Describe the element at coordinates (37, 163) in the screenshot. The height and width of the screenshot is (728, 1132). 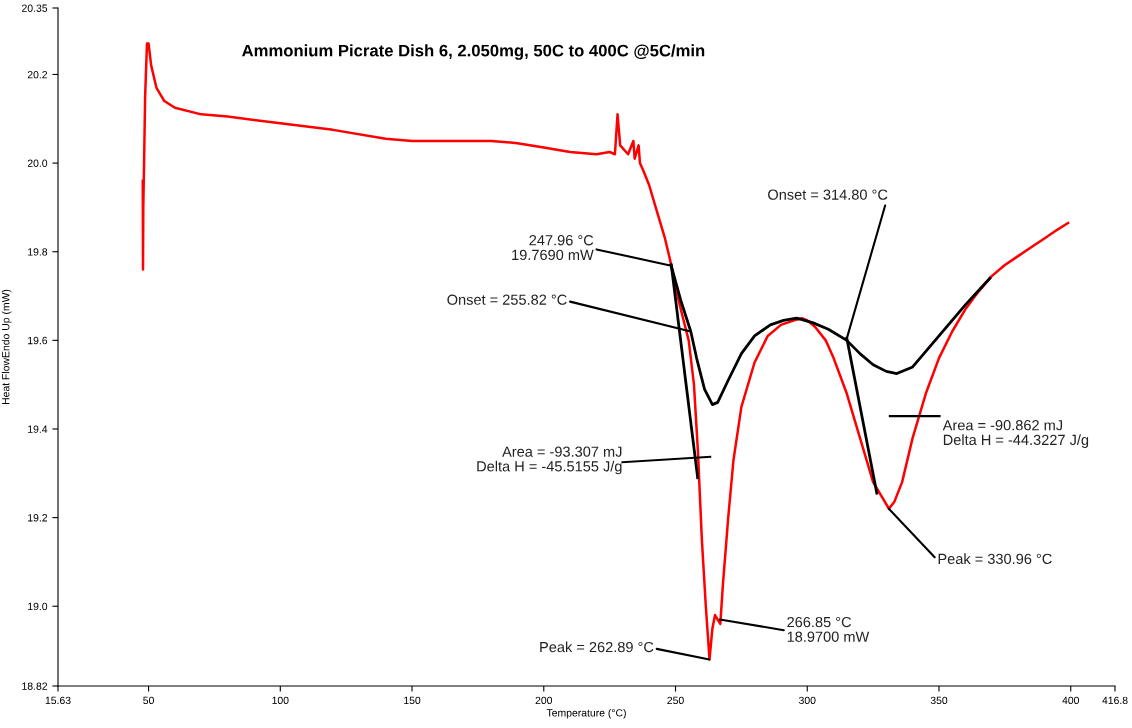
I see `y-tick-label: 20.0` at that location.